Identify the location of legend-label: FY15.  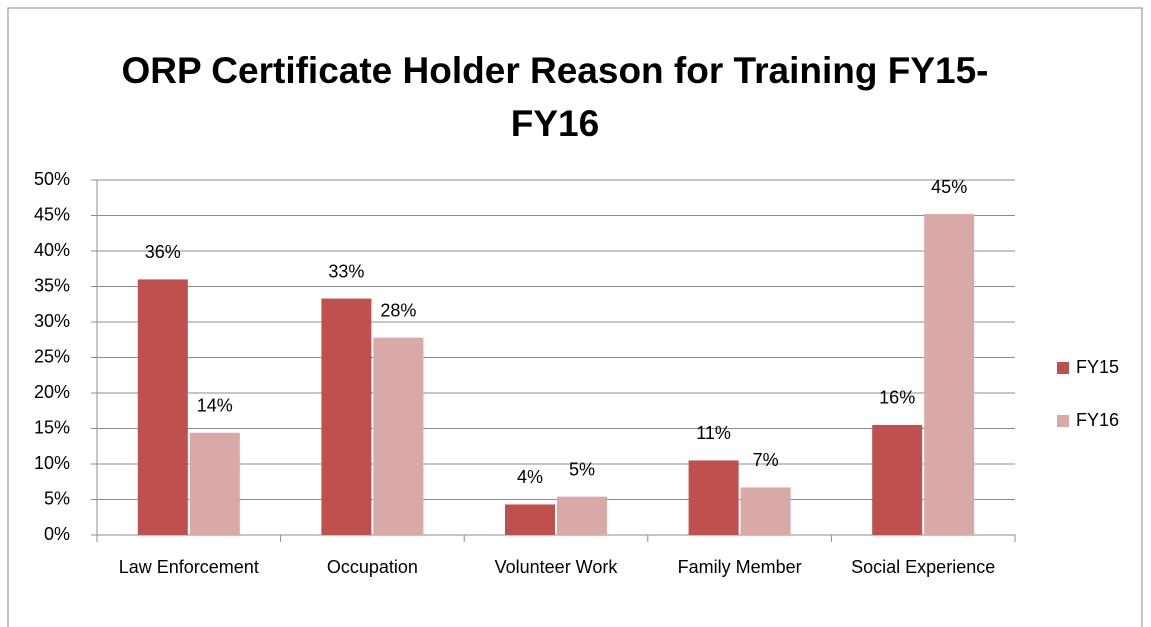
(1097, 367).